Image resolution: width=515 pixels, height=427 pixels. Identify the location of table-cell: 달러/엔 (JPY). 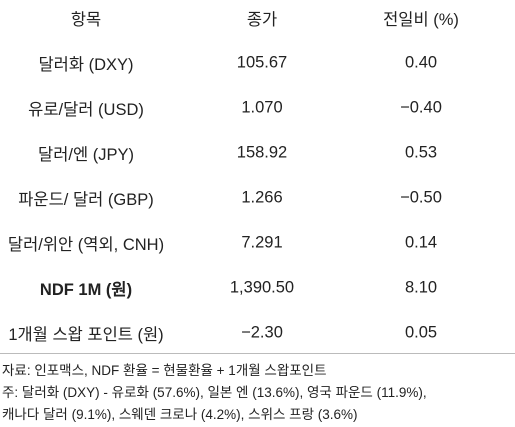
(86, 155).